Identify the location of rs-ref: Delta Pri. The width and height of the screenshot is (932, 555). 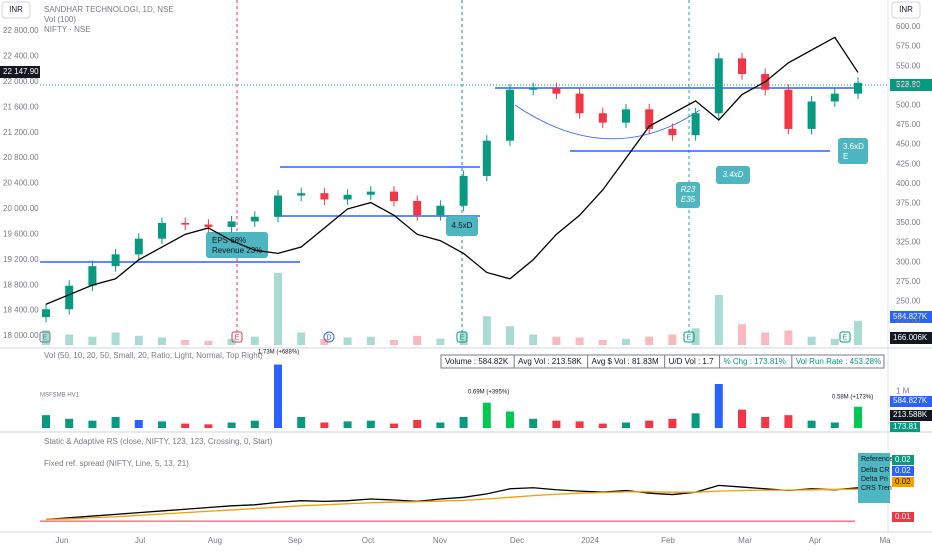
(874, 479).